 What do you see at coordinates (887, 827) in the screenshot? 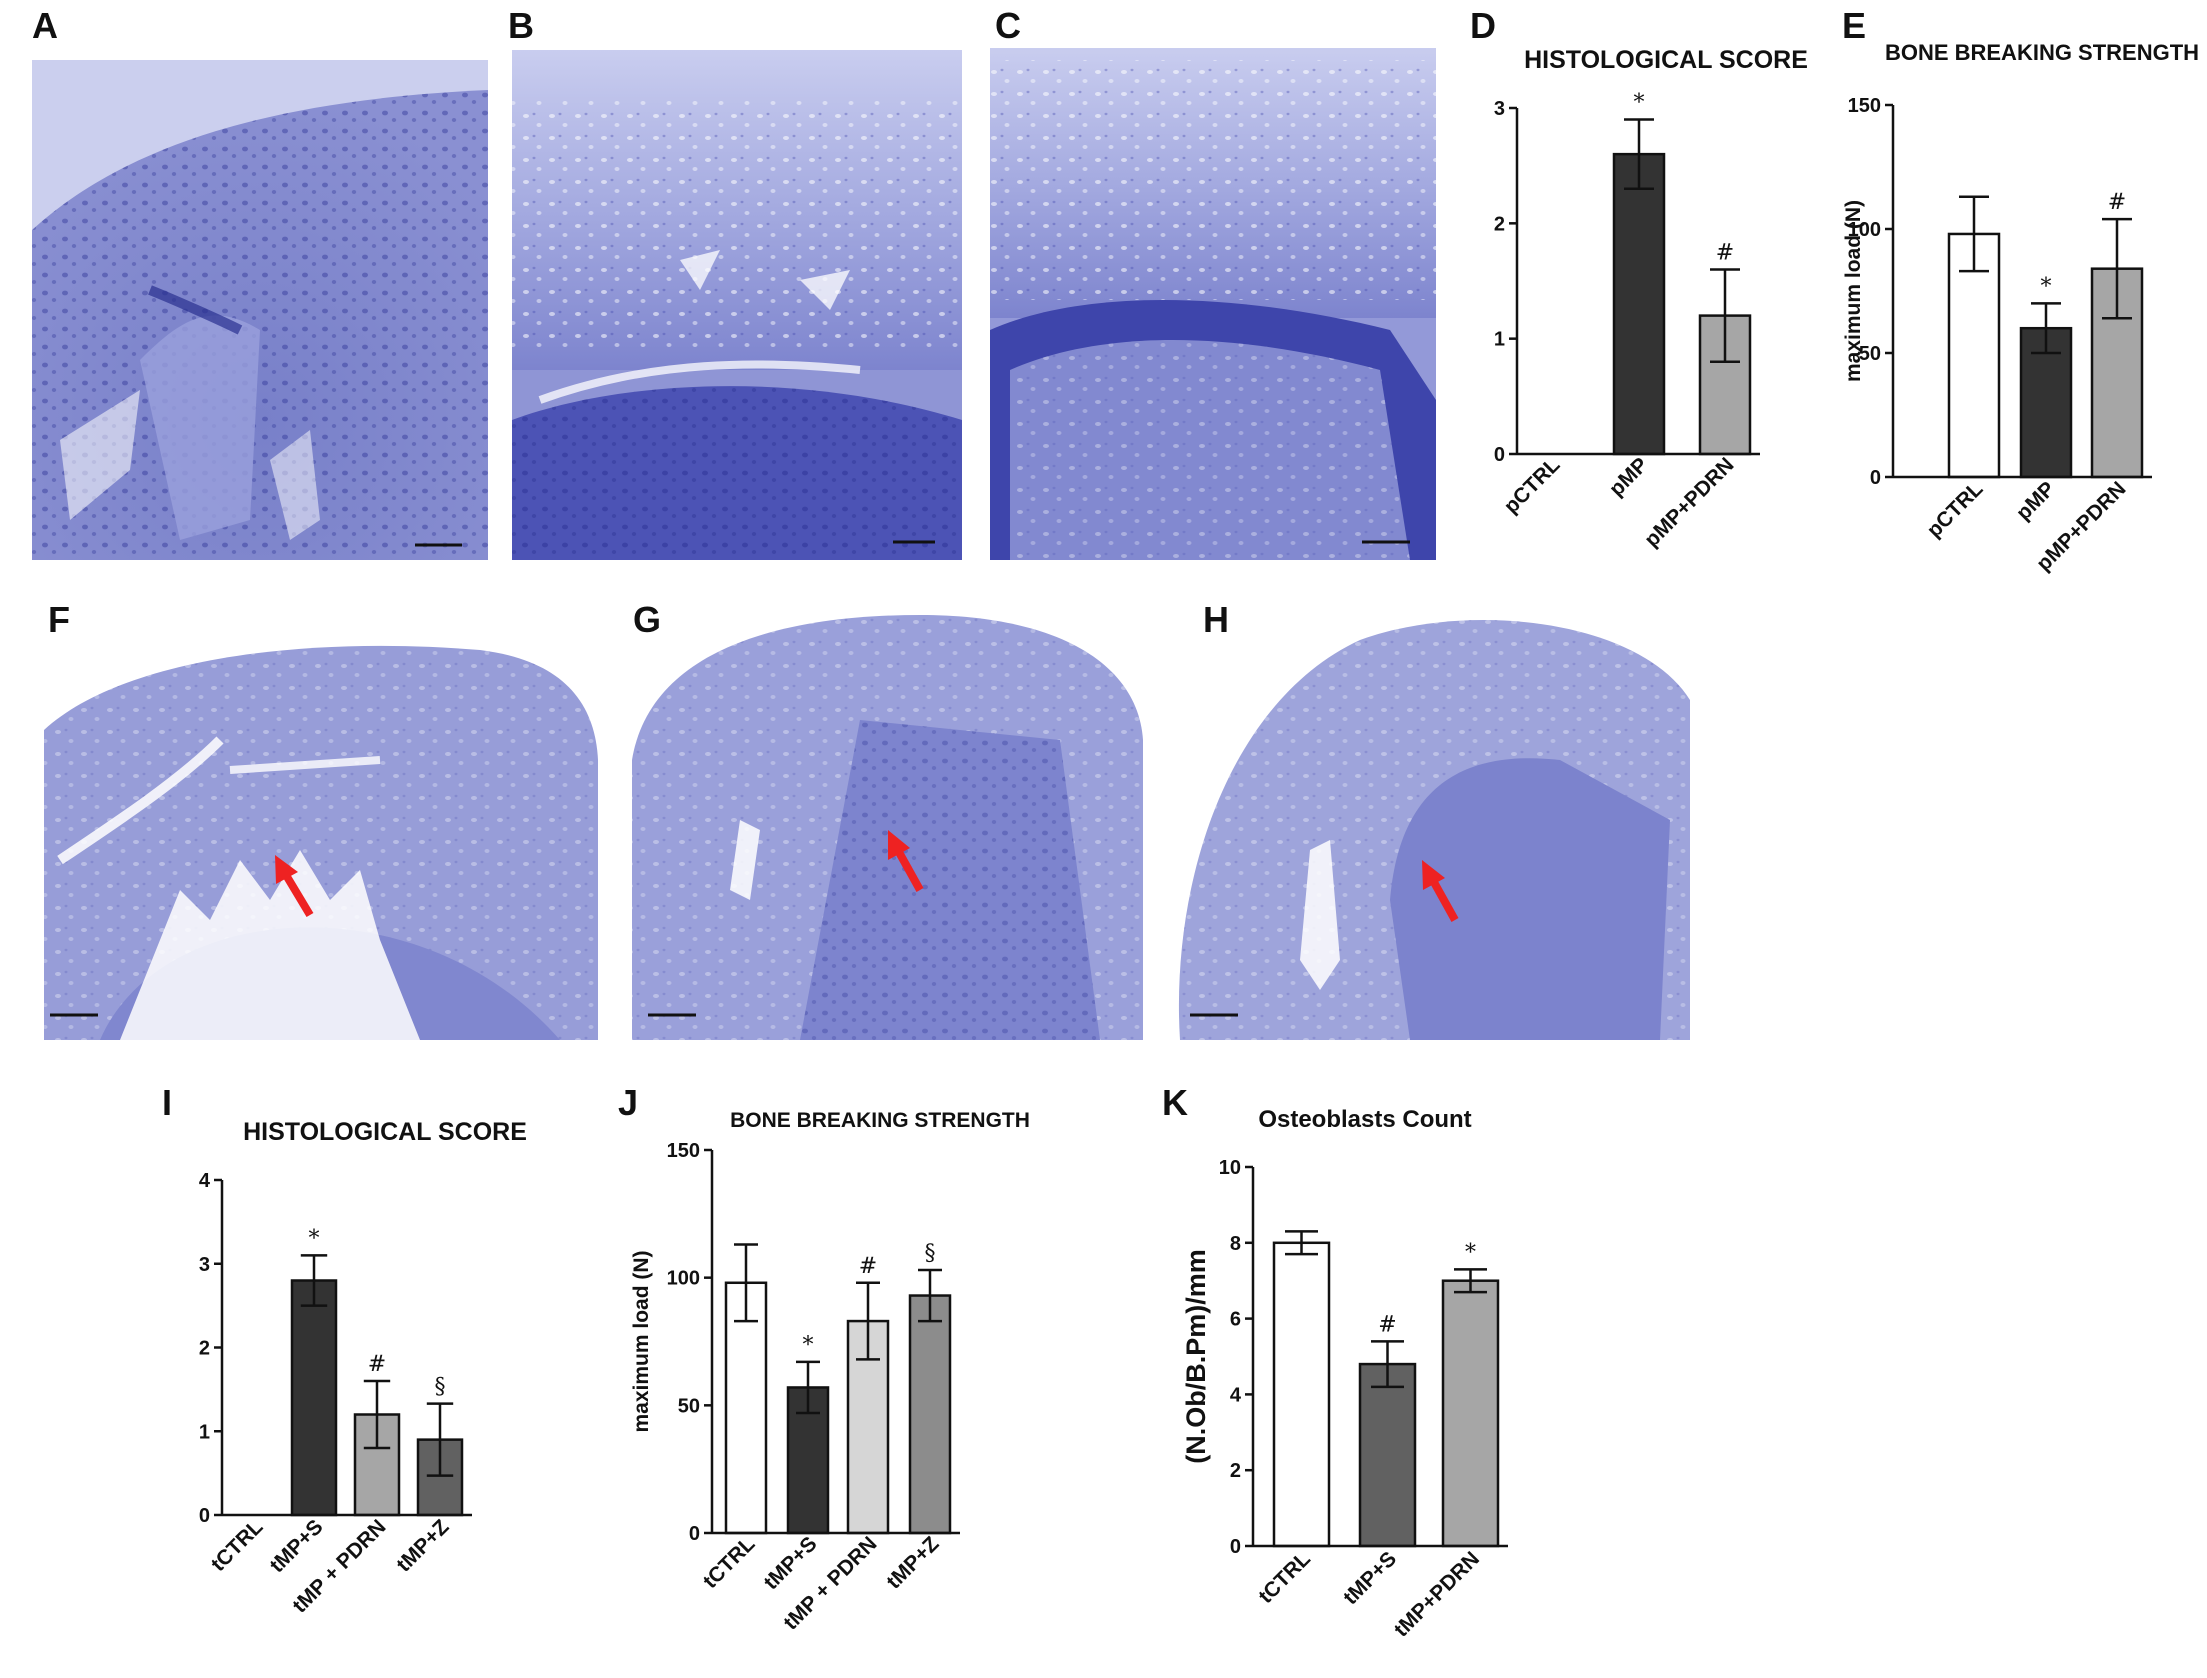
I see `micrograph-g` at bounding box center [887, 827].